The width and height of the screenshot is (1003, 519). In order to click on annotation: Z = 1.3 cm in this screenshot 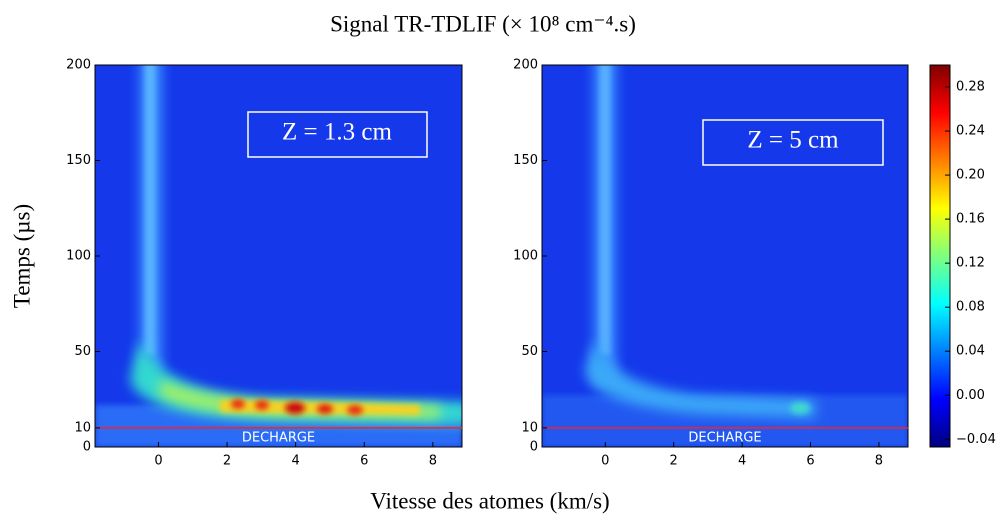, I will do `click(337, 132)`.